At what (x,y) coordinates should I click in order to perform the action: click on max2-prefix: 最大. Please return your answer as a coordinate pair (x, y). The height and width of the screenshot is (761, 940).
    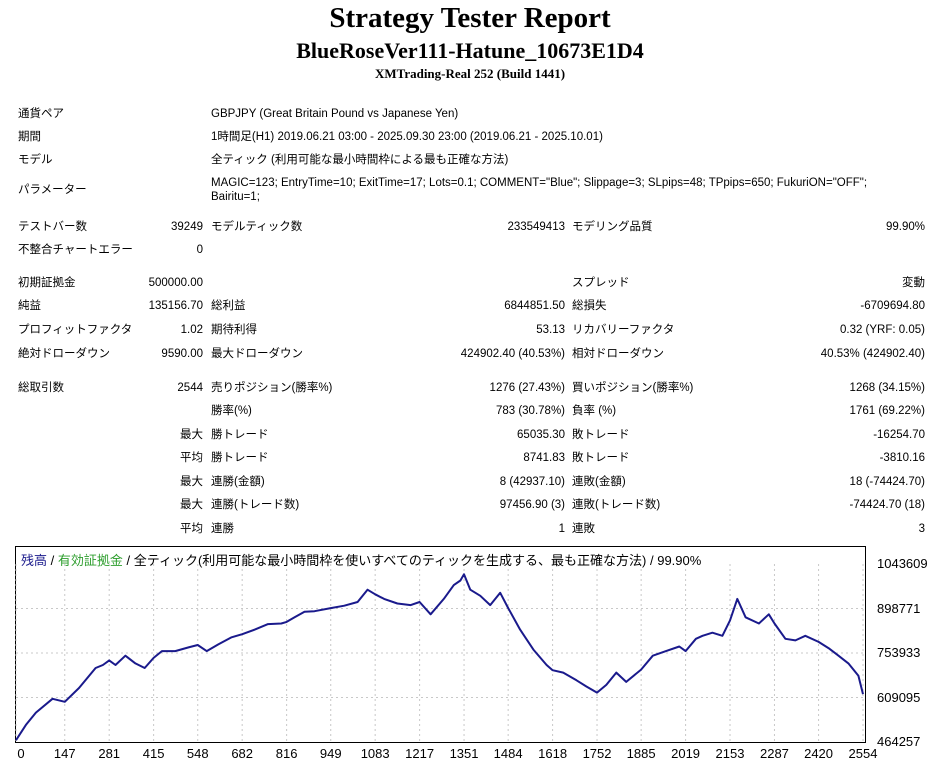
    Looking at the image, I should click on (191, 505).